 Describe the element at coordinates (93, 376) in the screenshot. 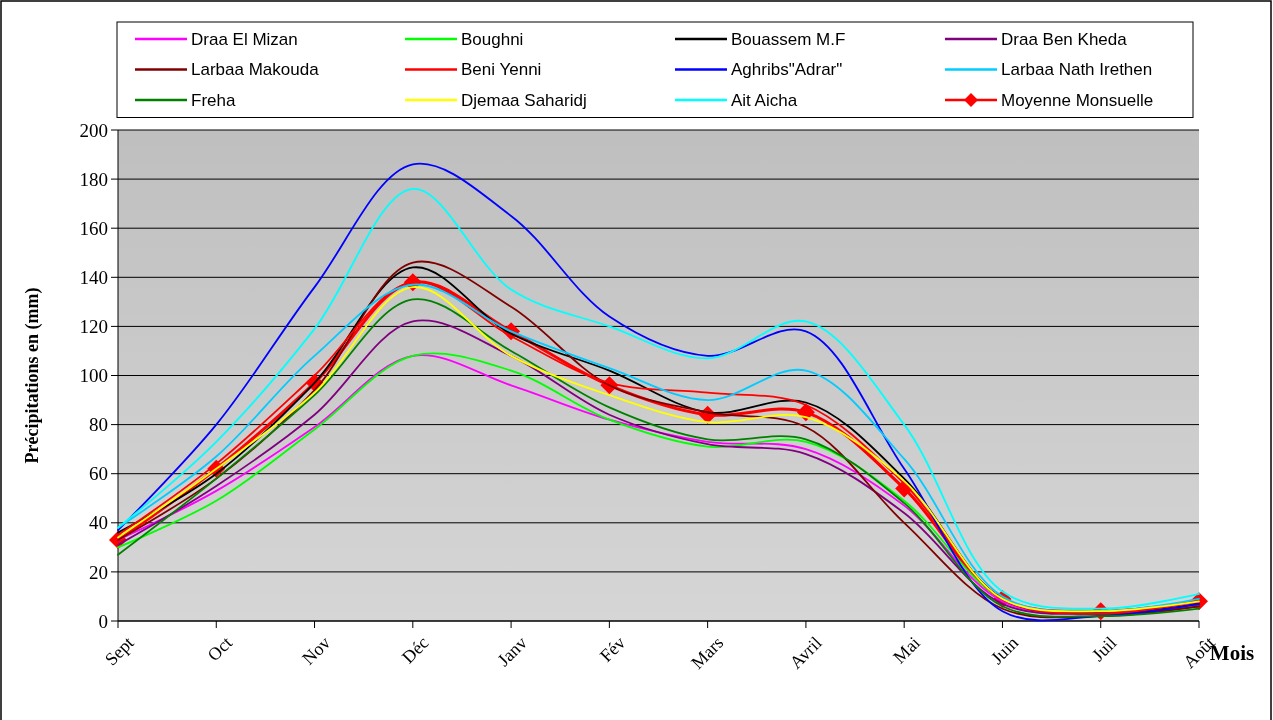

I see `y-tick-label: 100` at that location.